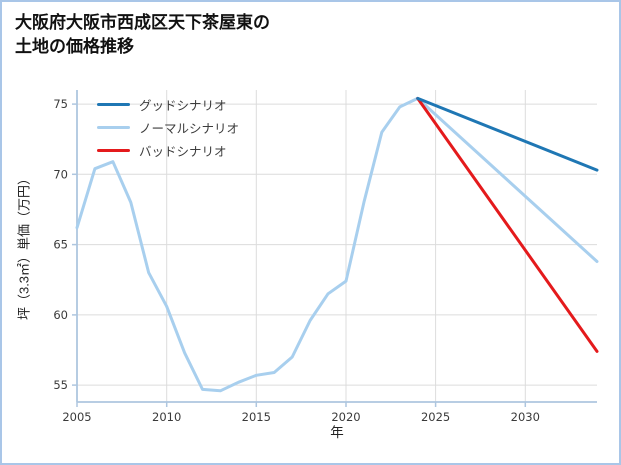  Describe the element at coordinates (189, 129) in the screenshot. I see `normal-scenario-legend-label: ノーマルシナリオ` at that location.